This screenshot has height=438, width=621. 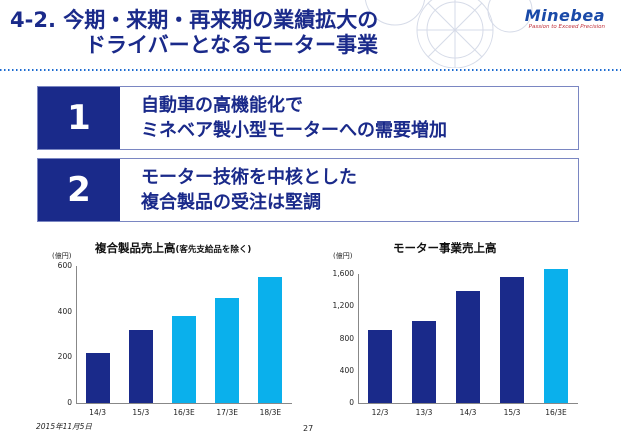 What do you see at coordinates (62, 256) in the screenshot?
I see `chart-1-unit: (億円)` at bounding box center [62, 256].